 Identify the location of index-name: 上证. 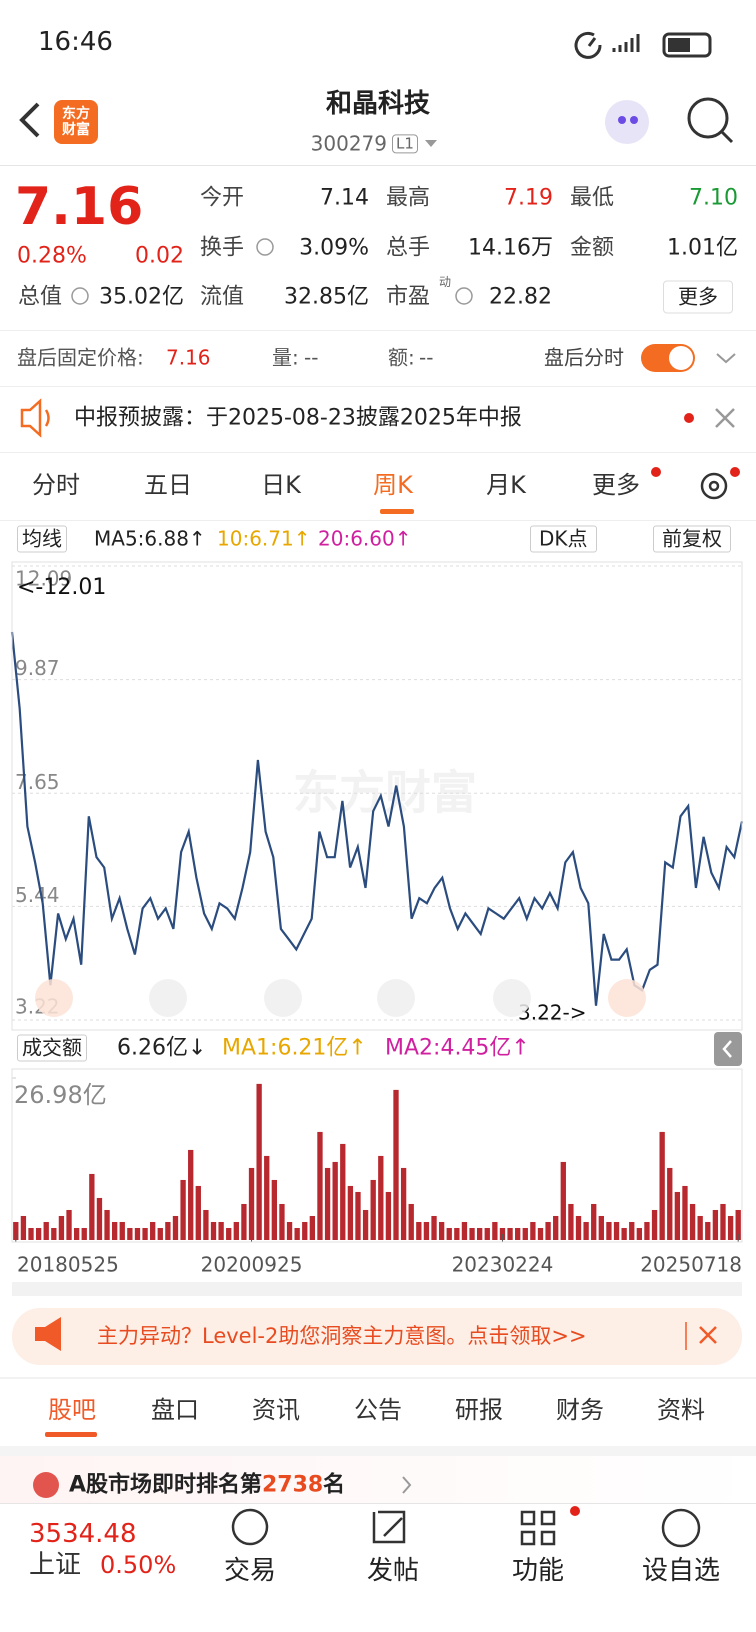
(55, 1565).